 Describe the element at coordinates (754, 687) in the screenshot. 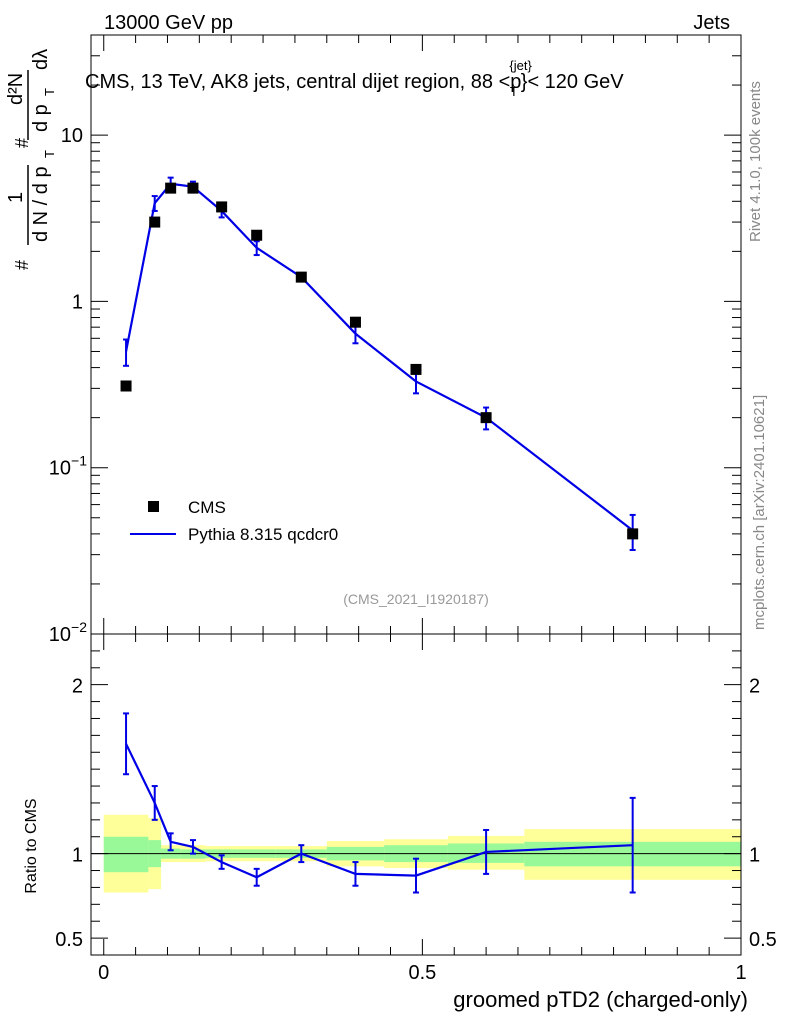

I see `ratio-y-tick-label-right: 2` at that location.